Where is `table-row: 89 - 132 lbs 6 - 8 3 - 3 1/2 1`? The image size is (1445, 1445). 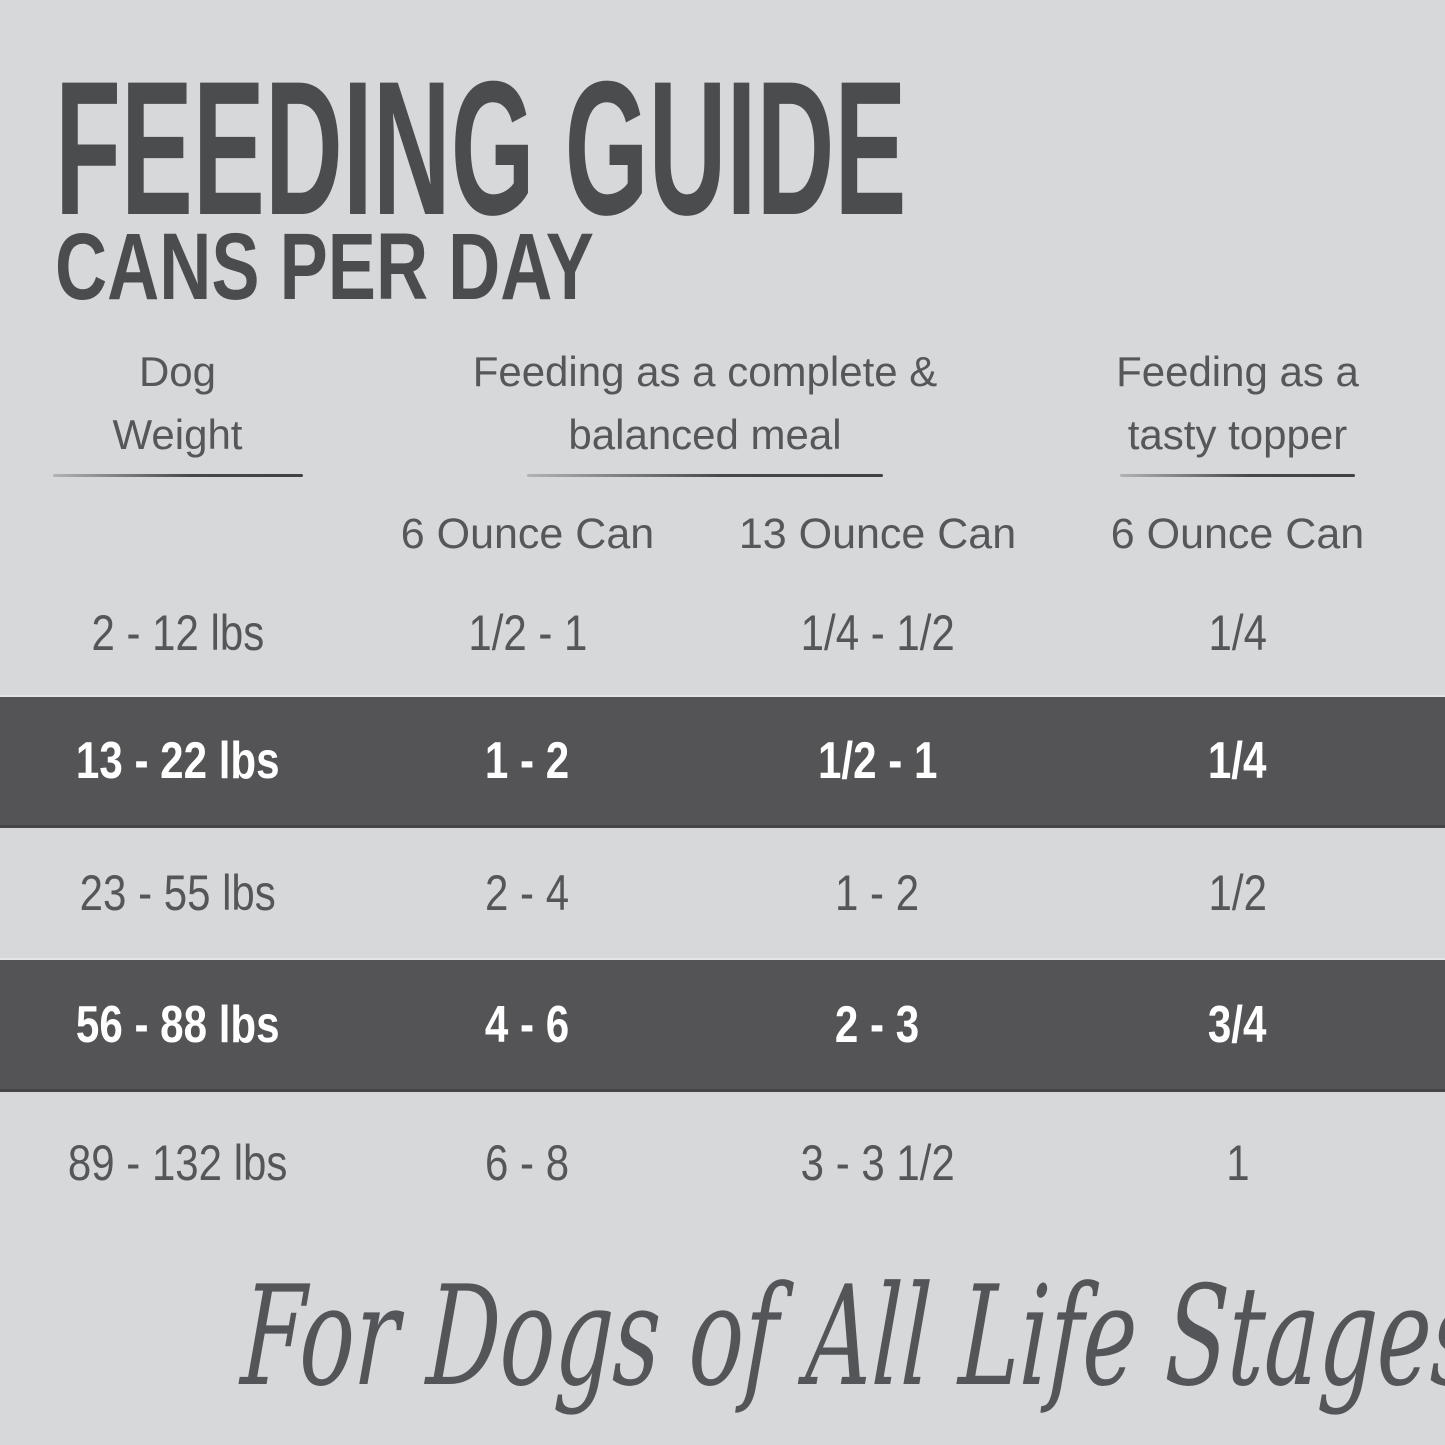
table-row: 89 - 132 lbs 6 - 8 3 - 3 1/2 1 is located at coordinates (722, 1163).